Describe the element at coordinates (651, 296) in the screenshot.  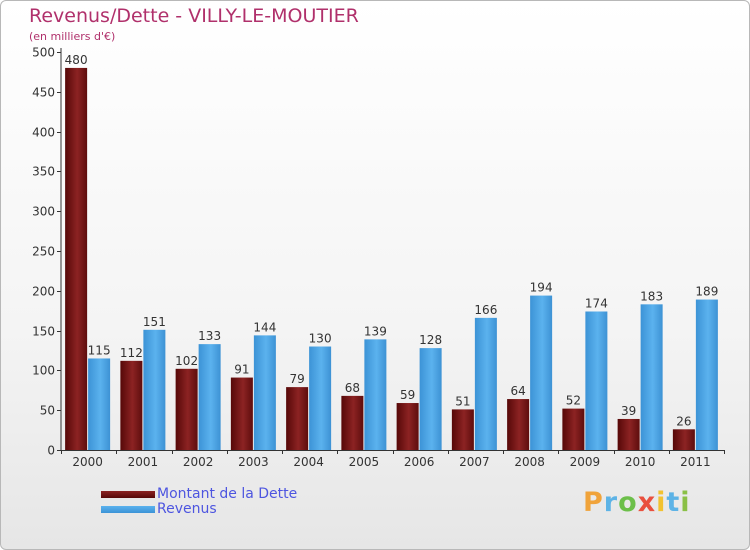
I see `data-label-revenus: 183` at that location.